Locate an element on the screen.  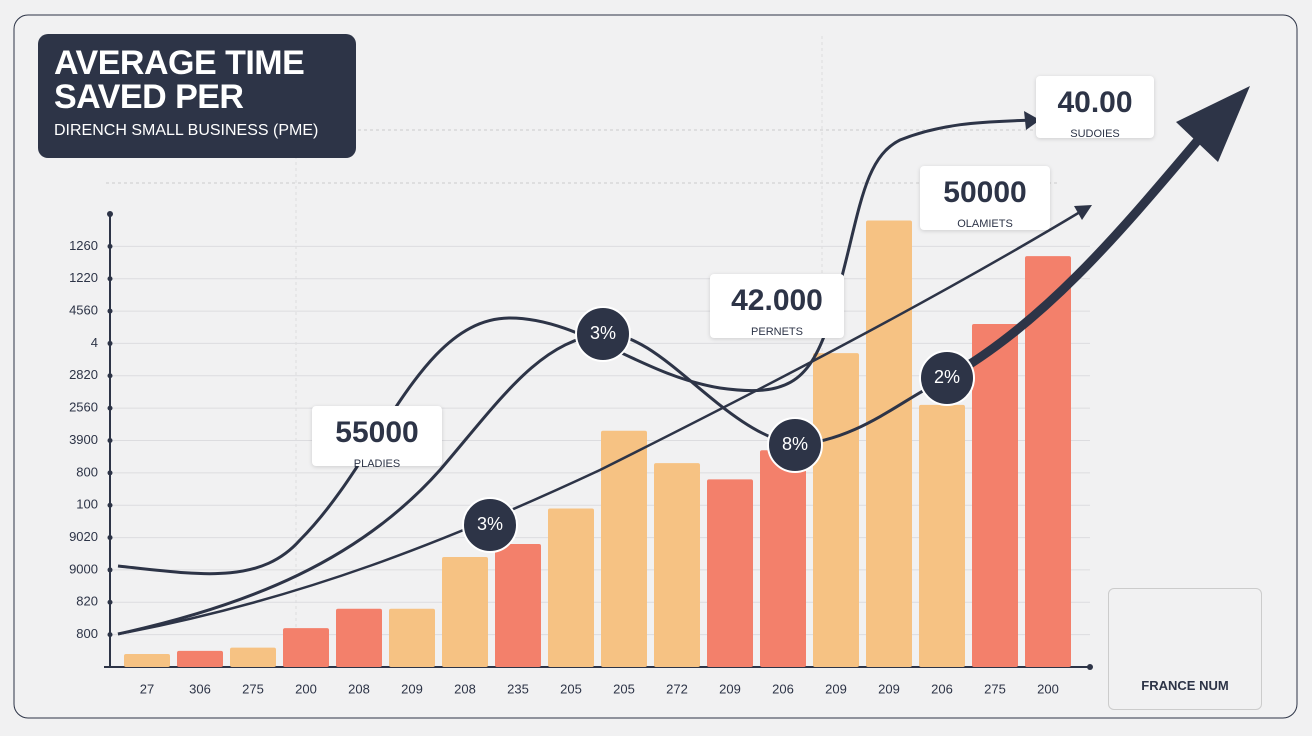
y-tick-label: 2820 is located at coordinates (83, 374).